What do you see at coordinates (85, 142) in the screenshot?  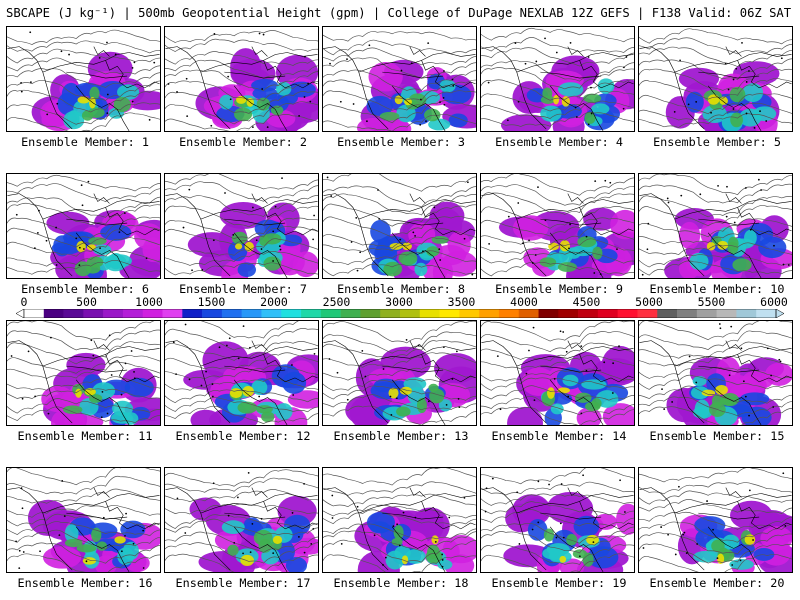 I see `ensemble-member-label: Ensemble Member: 1` at bounding box center [85, 142].